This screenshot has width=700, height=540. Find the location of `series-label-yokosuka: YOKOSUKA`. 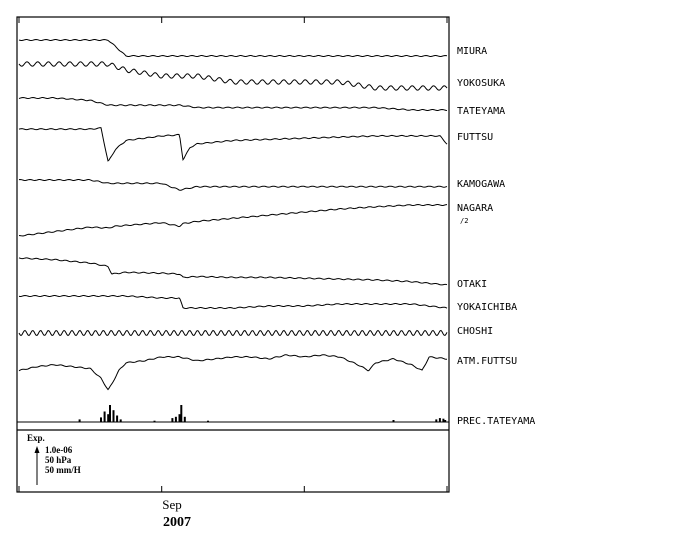

series-label-yokosuka: YOKOSUKA is located at coordinates (481, 83).